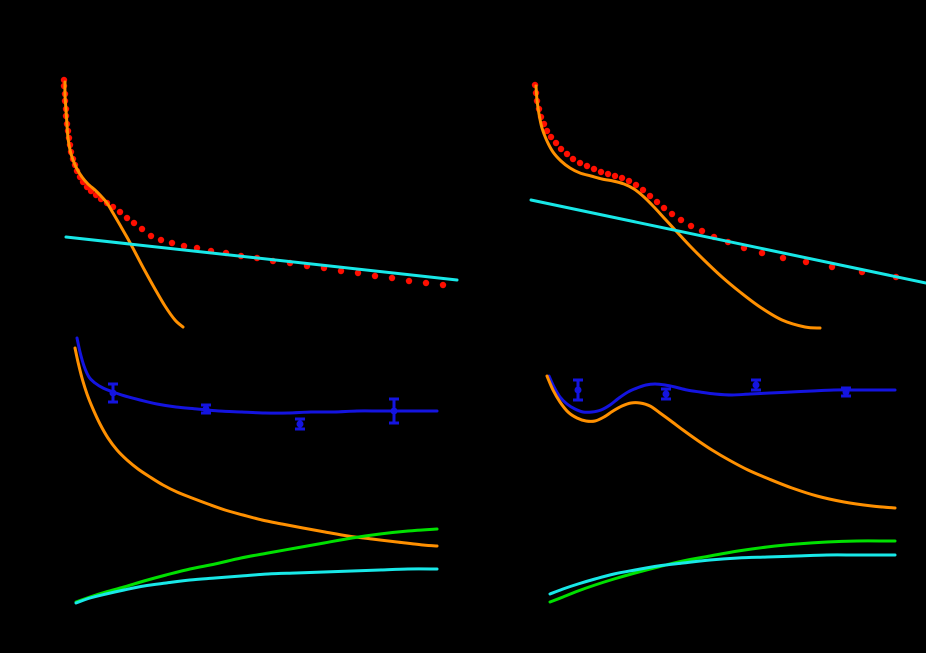  I want to click on panel-bottom-right, so click(721, 489).